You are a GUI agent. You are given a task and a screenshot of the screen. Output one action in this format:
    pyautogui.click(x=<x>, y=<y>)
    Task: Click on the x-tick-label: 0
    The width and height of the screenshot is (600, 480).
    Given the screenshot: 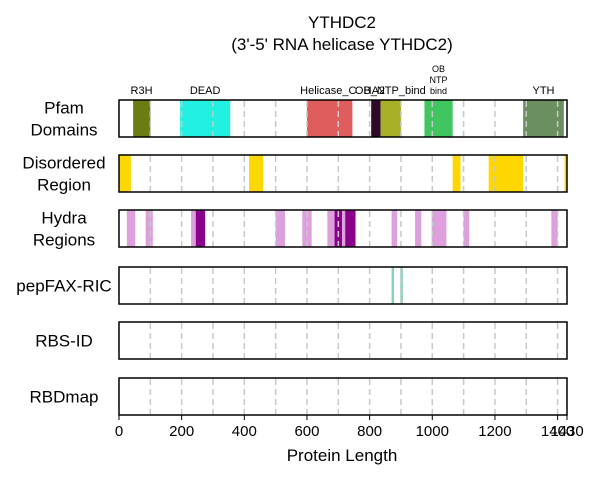 What is the action you would take?
    pyautogui.click(x=119, y=431)
    